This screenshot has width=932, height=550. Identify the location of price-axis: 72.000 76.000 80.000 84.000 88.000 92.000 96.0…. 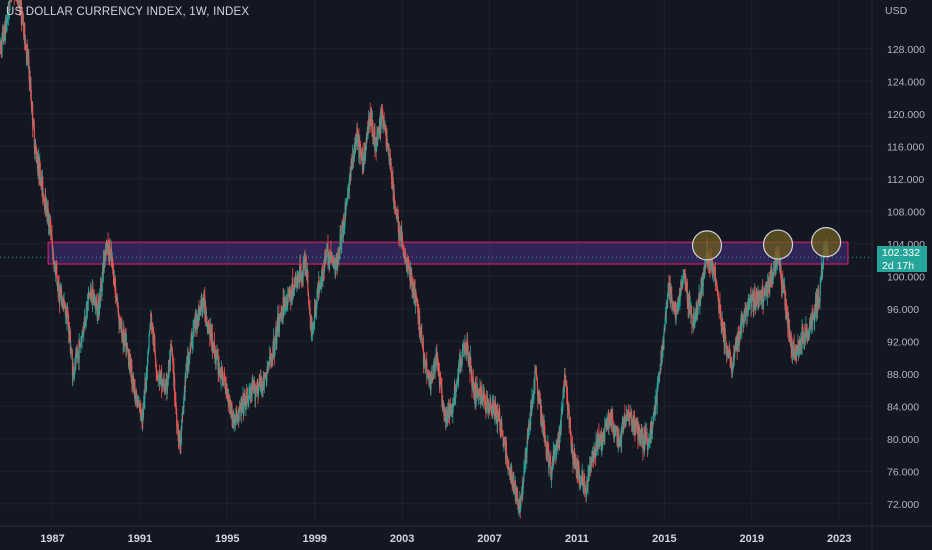
(906, 277).